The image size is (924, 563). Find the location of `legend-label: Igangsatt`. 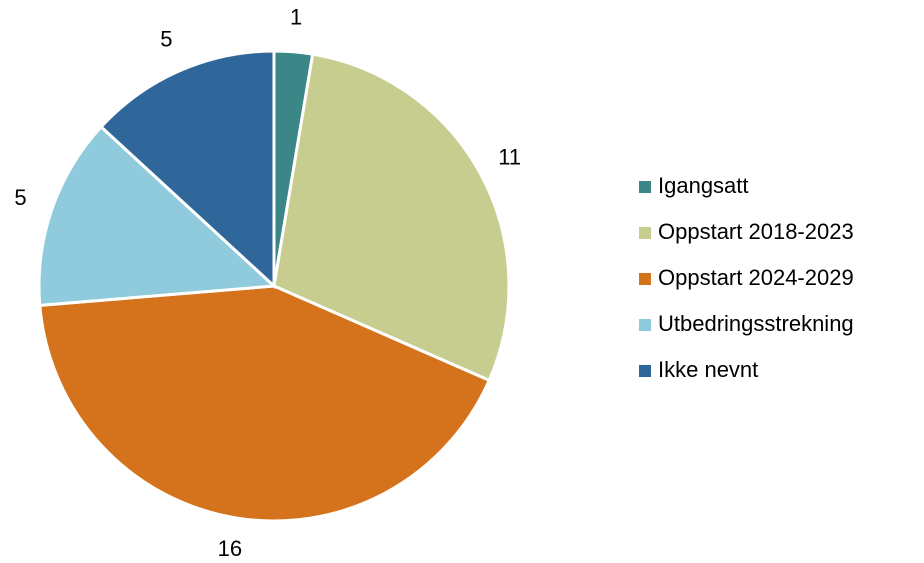

legend-label: Igangsatt is located at coordinates (703, 185).